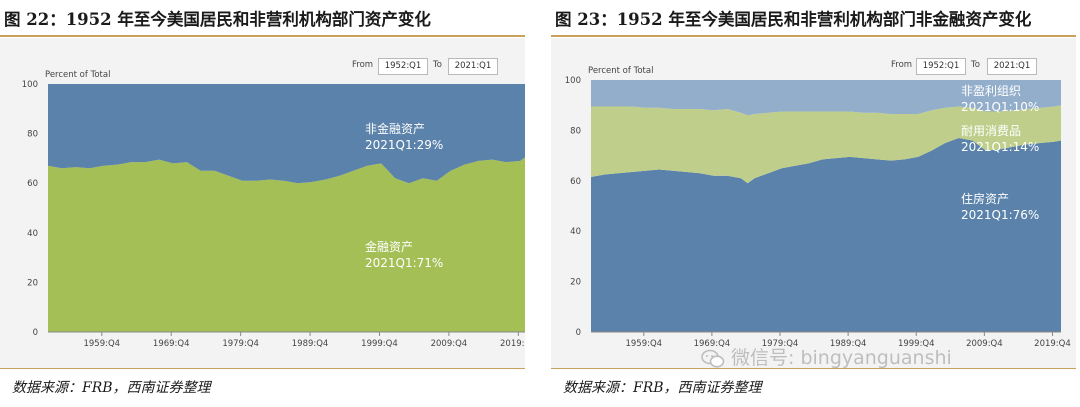 The height and width of the screenshot is (407, 1080). I want to click on series-annotation: 2021Q1:14%, so click(1000, 147).